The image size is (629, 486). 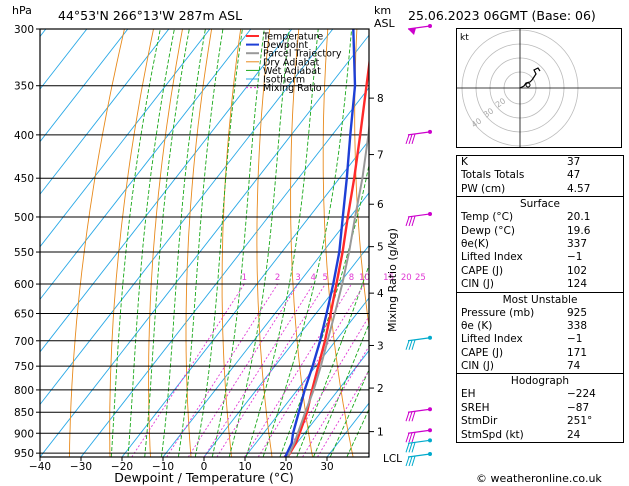 What do you see at coordinates (540, 299) in the screenshot?
I see `unstable-title: Most Unstable` at bounding box center [540, 299].